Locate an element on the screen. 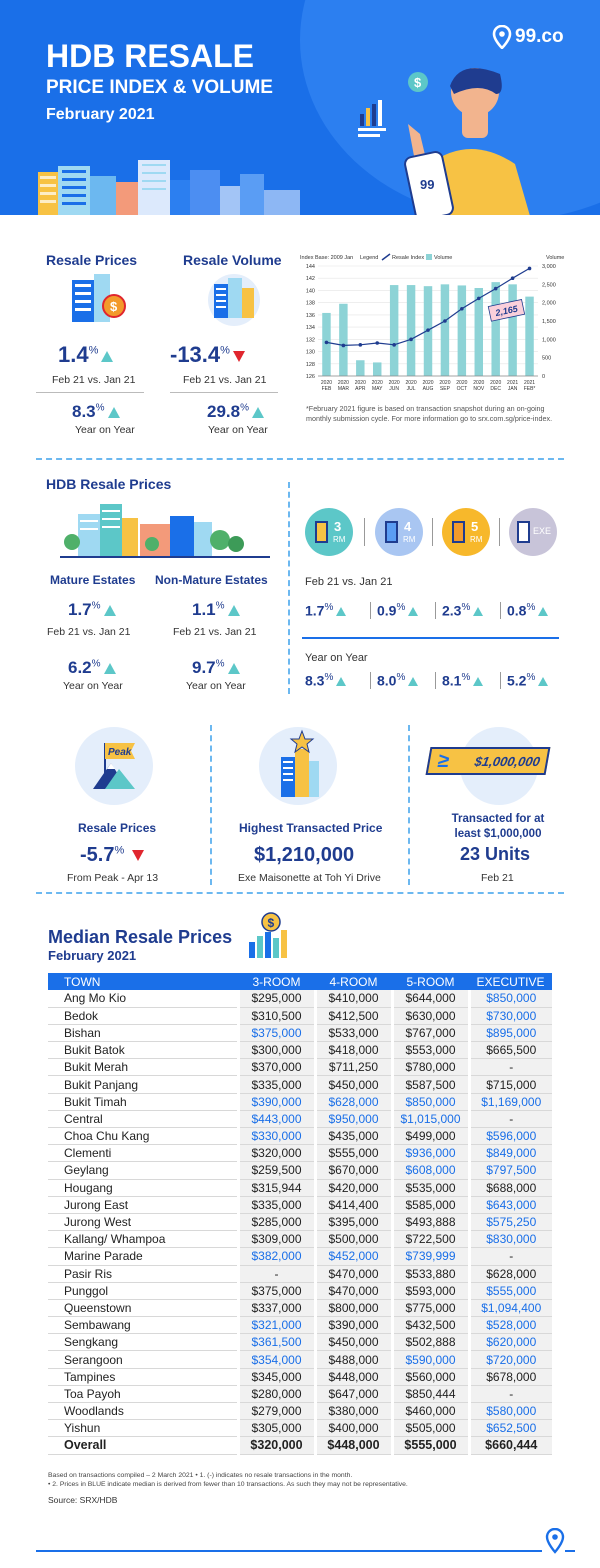  peak-illustration: Peak is located at coordinates (114, 766).